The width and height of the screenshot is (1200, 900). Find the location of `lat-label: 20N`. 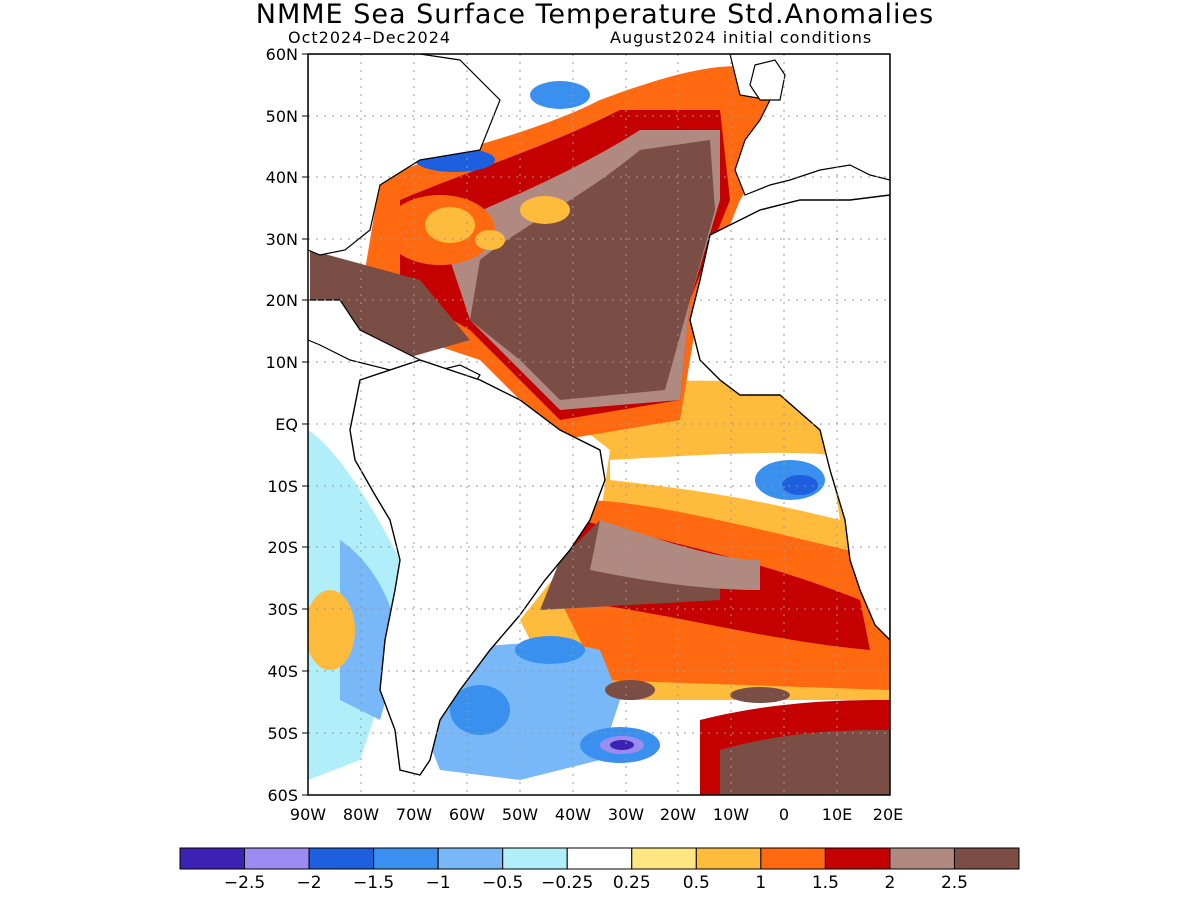

lat-label: 20N is located at coordinates (282, 300).